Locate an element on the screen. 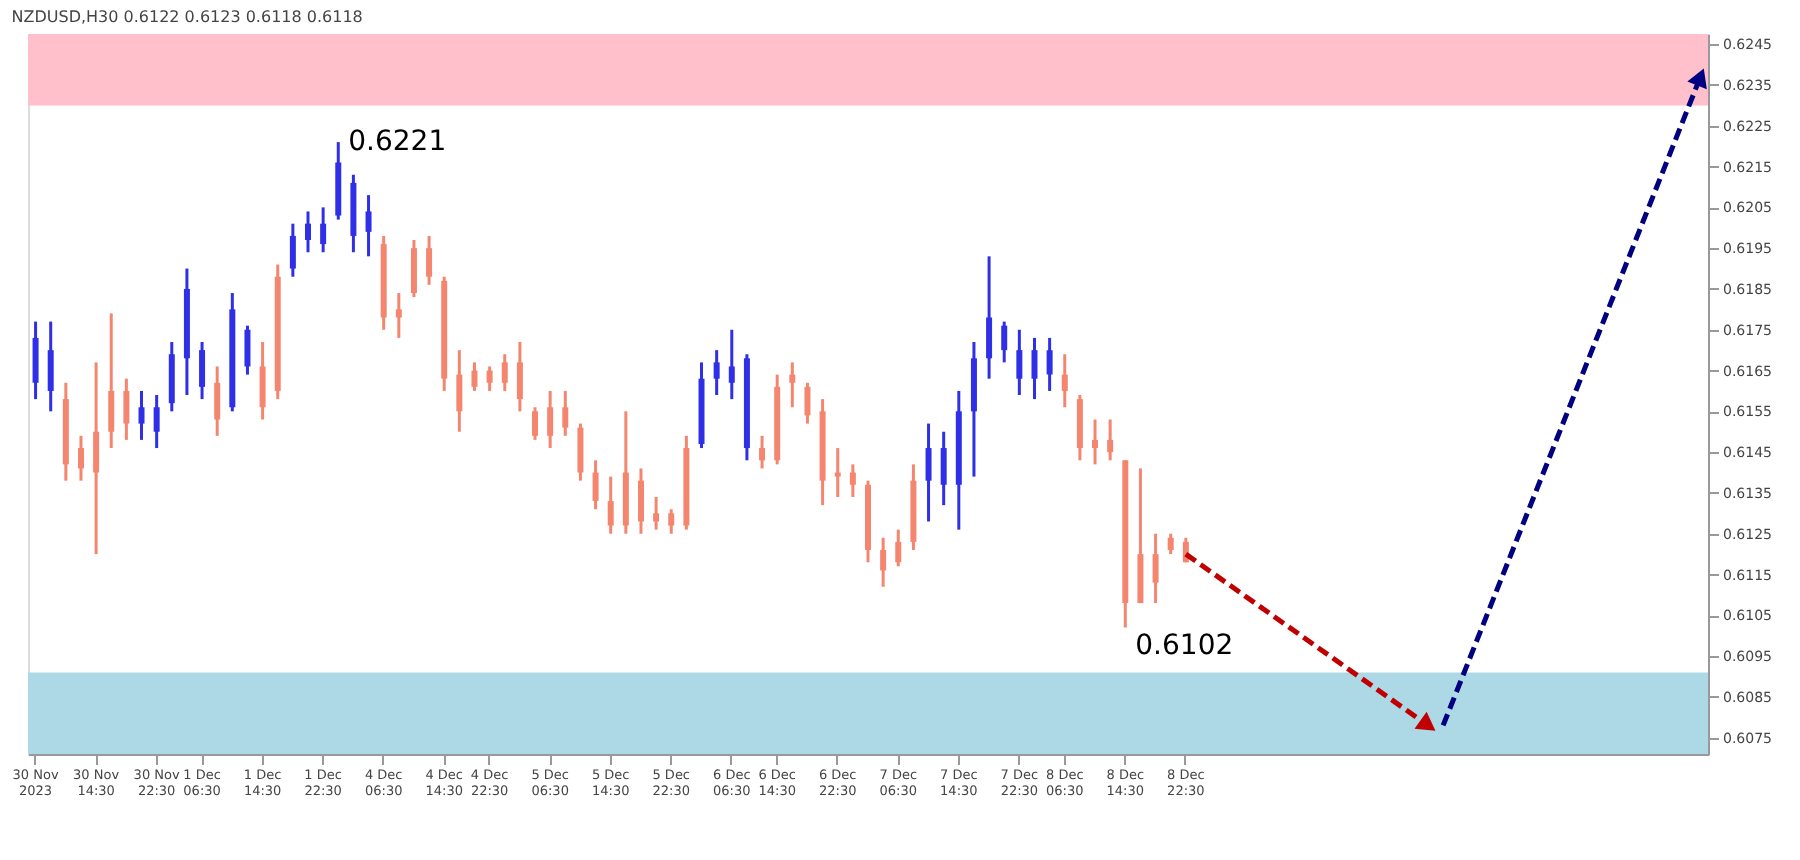 The width and height of the screenshot is (1800, 860). annotation: 0.6221 is located at coordinates (397, 142).